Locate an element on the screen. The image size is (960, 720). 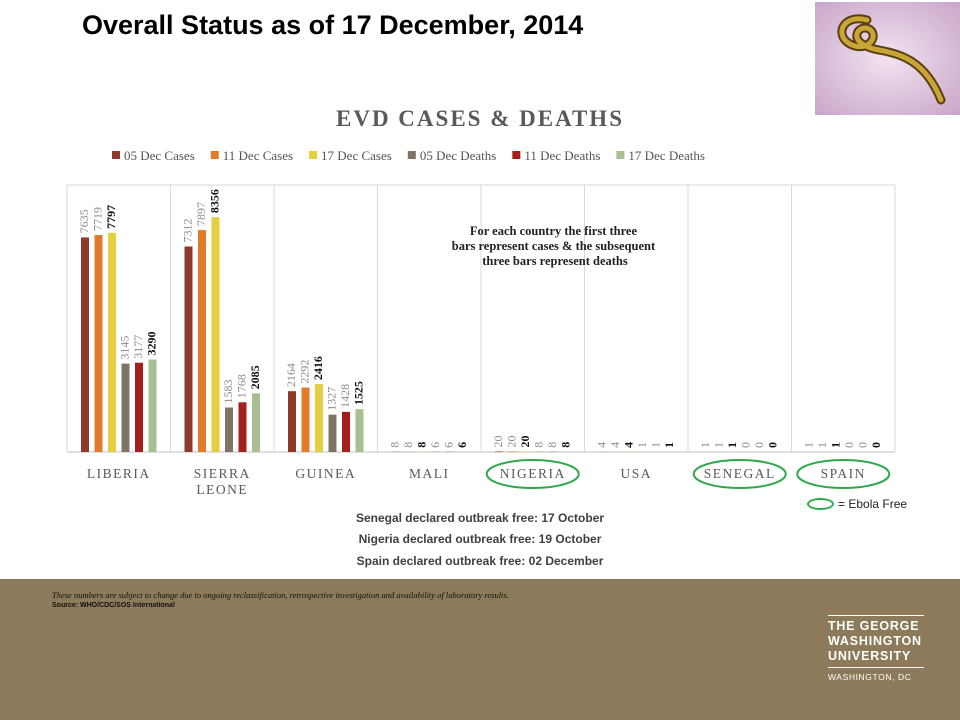
data-label-senegal-05-dec-deaths: 0 is located at coordinates (746, 445).